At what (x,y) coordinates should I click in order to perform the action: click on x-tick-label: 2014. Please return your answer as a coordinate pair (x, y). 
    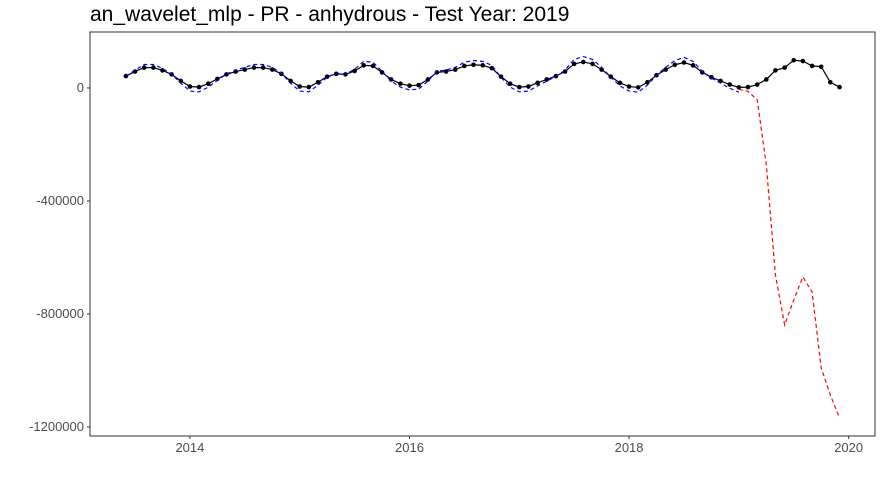
    Looking at the image, I should click on (189, 447).